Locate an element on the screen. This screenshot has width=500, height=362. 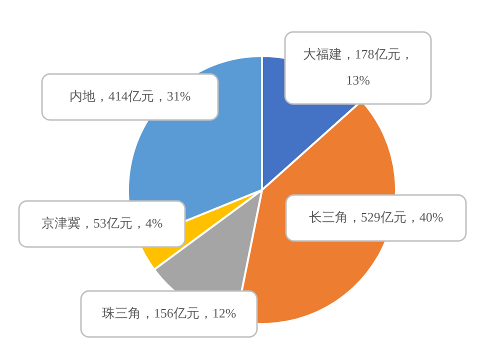
slice-label: 大福建，178亿元，13% is located at coordinates (358, 67).